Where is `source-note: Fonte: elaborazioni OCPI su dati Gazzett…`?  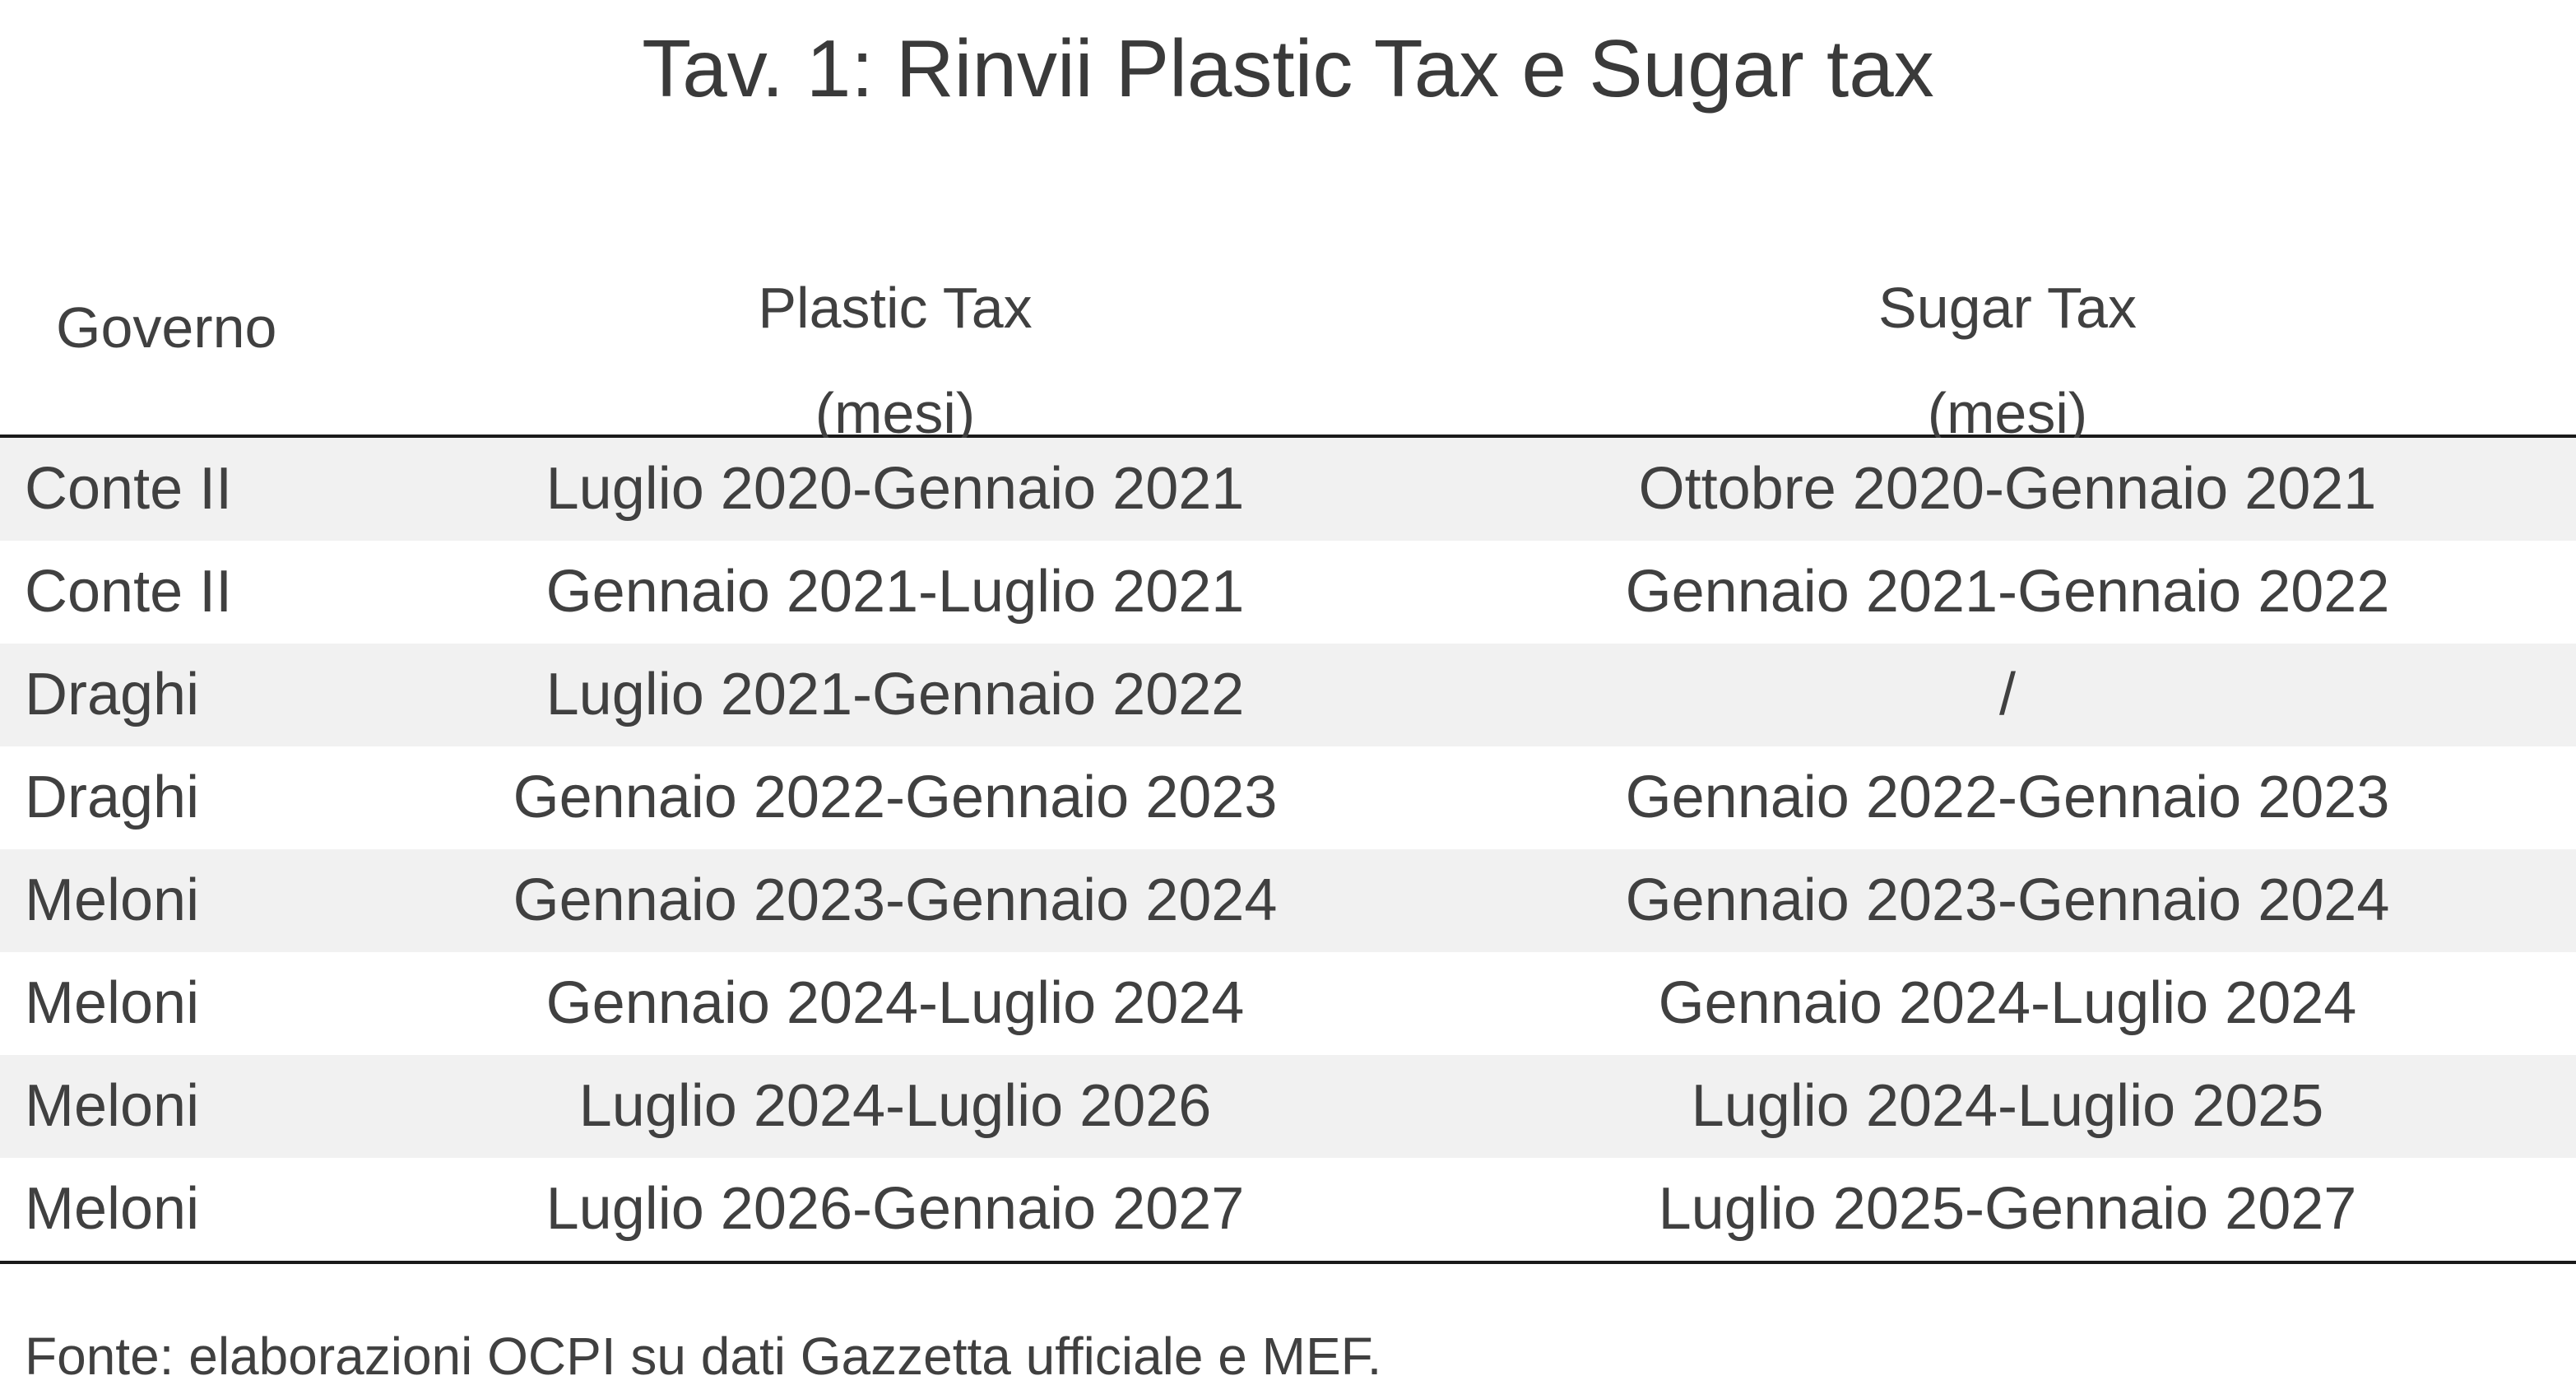
source-note: Fonte: elaborazioni OCPI su dati Gazzett… is located at coordinates (703, 1356).